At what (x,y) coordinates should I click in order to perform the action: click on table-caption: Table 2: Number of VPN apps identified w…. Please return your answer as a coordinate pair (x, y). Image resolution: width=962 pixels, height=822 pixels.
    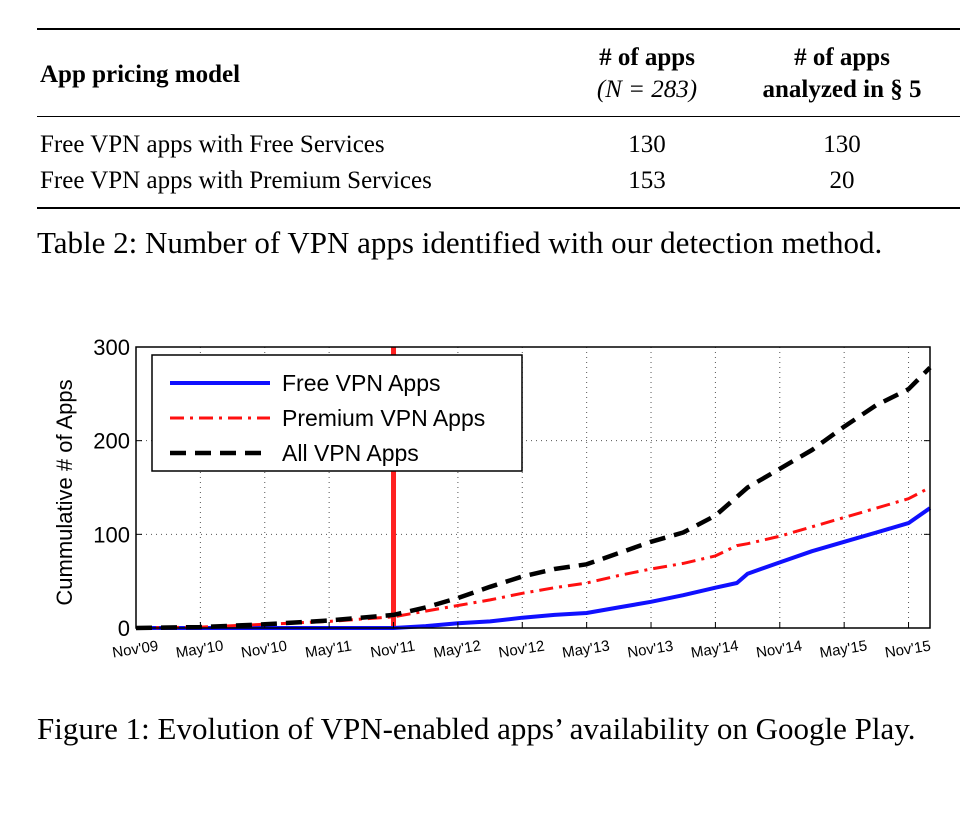
    Looking at the image, I should click on (460, 242).